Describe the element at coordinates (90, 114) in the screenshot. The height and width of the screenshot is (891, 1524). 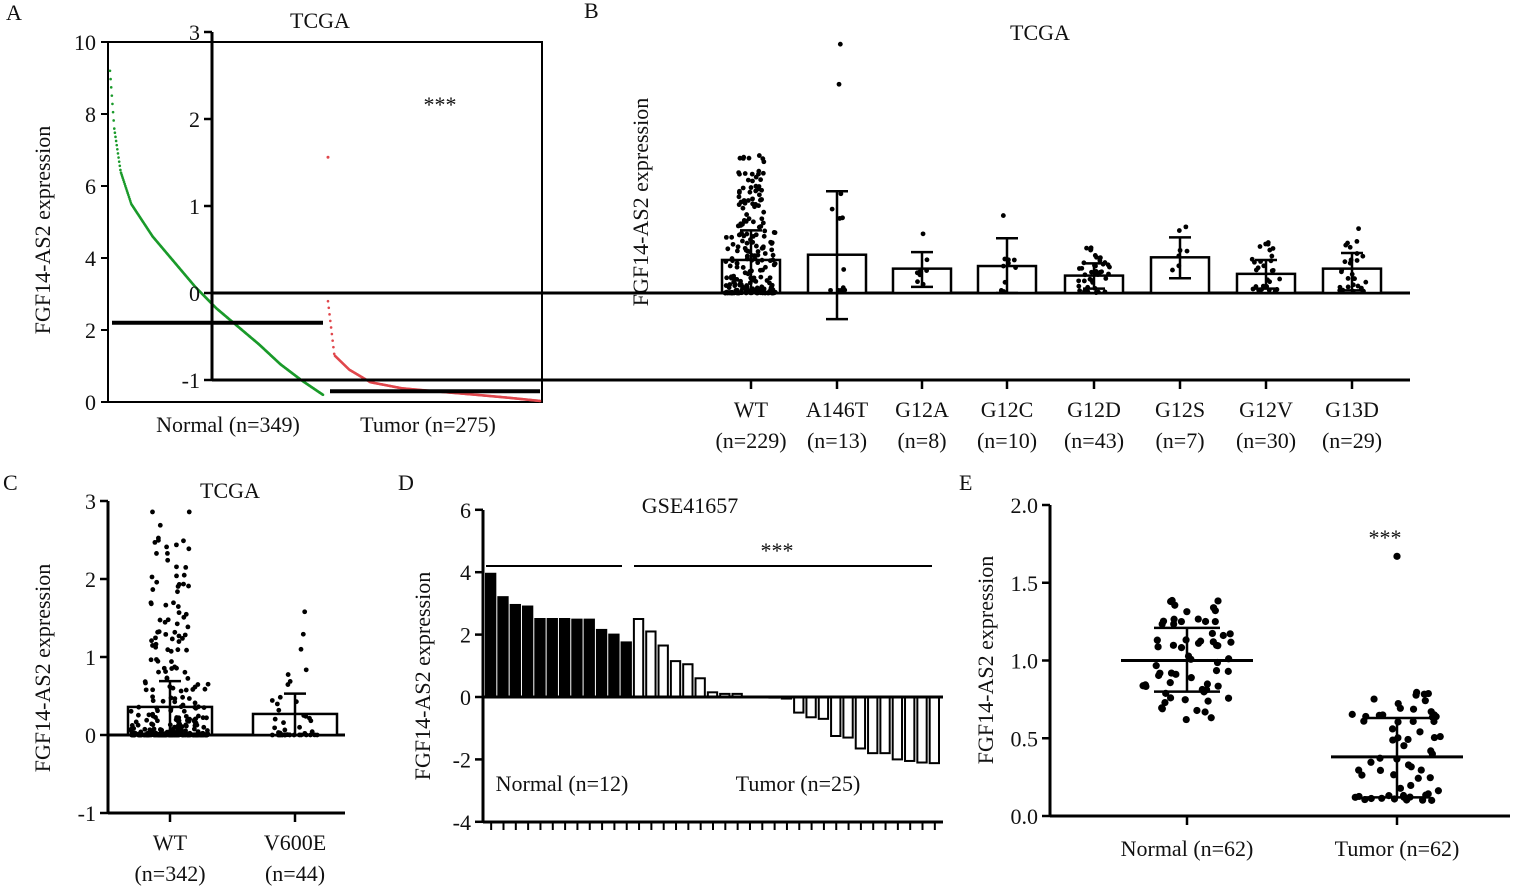
I see `panel-a-y-tick-label: 8` at that location.